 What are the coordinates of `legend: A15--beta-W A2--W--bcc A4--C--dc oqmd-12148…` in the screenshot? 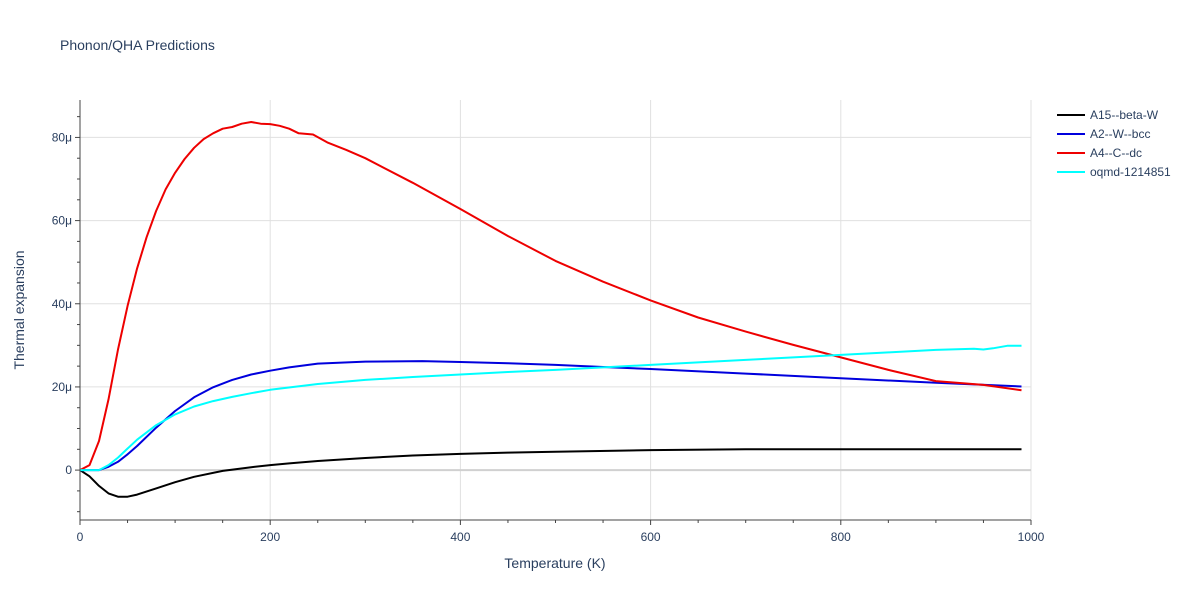 It's located at (1114, 143).